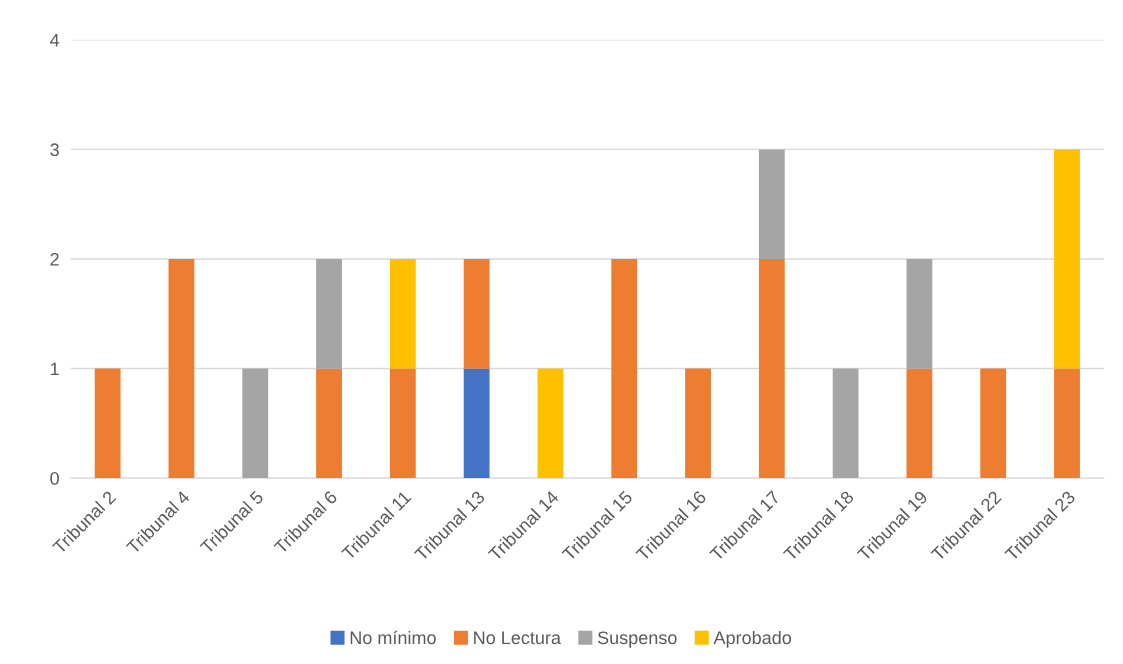 Image resolution: width=1123 pixels, height=664 pixels. Describe the element at coordinates (393, 637) in the screenshot. I see `legend-label: No mínimo` at that location.